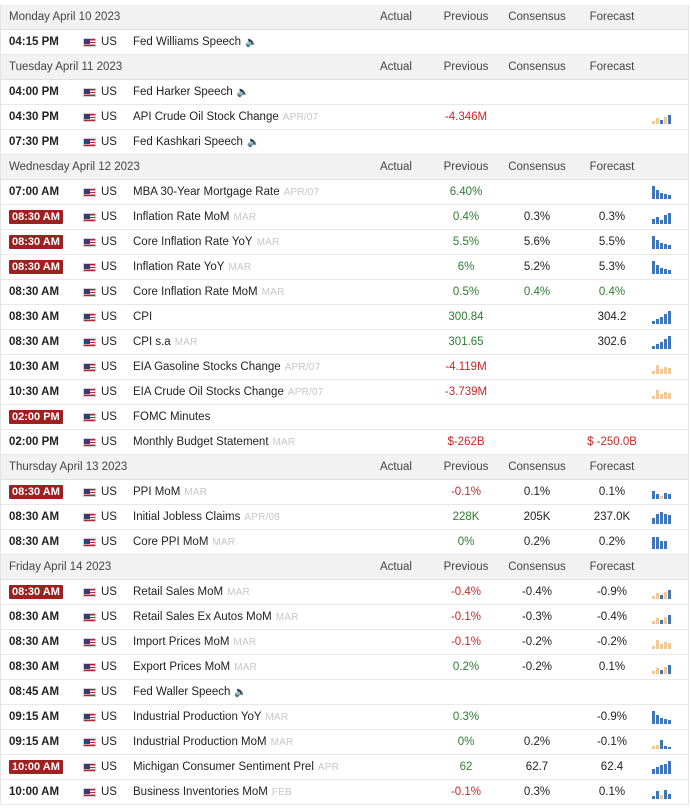  What do you see at coordinates (181, 217) in the screenshot?
I see `event-name-link: Inflation Rate MoM` at bounding box center [181, 217].